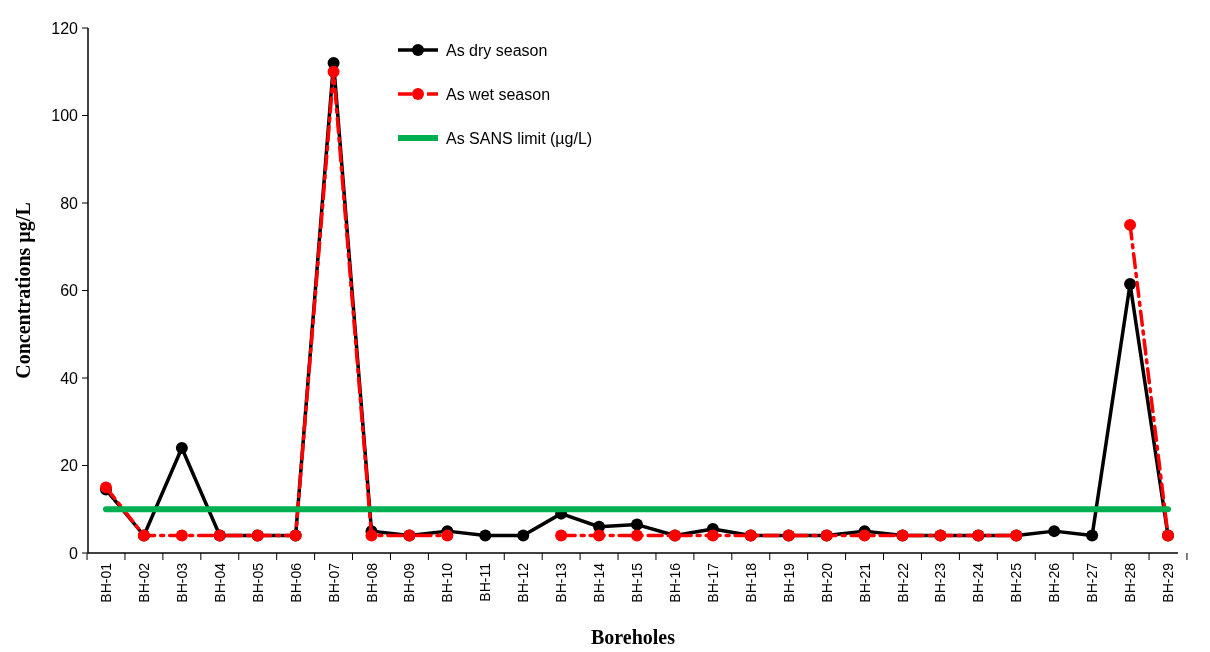 The image size is (1210, 652). I want to click on x-tick-label: BH-23, so click(940, 582).